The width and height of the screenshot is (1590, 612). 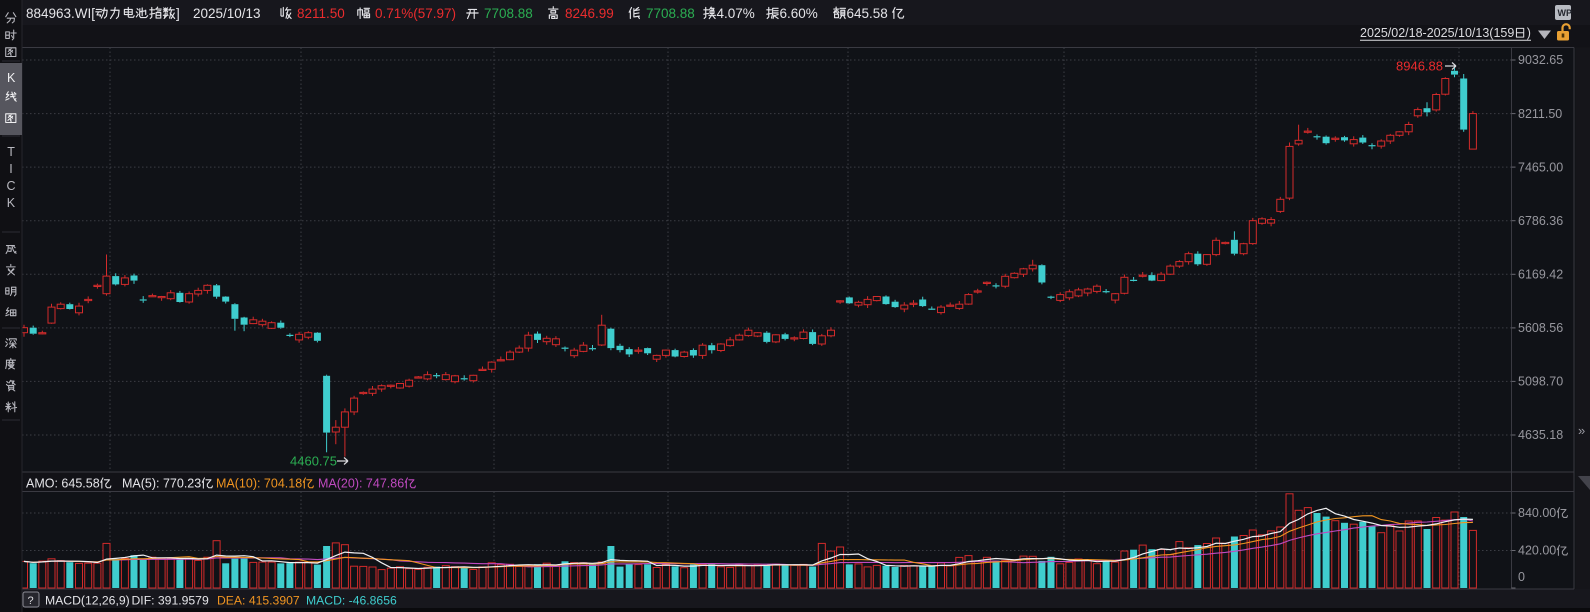 What do you see at coordinates (1537, 513) in the screenshot?
I see `svg-text: 840.00` at bounding box center [1537, 513].